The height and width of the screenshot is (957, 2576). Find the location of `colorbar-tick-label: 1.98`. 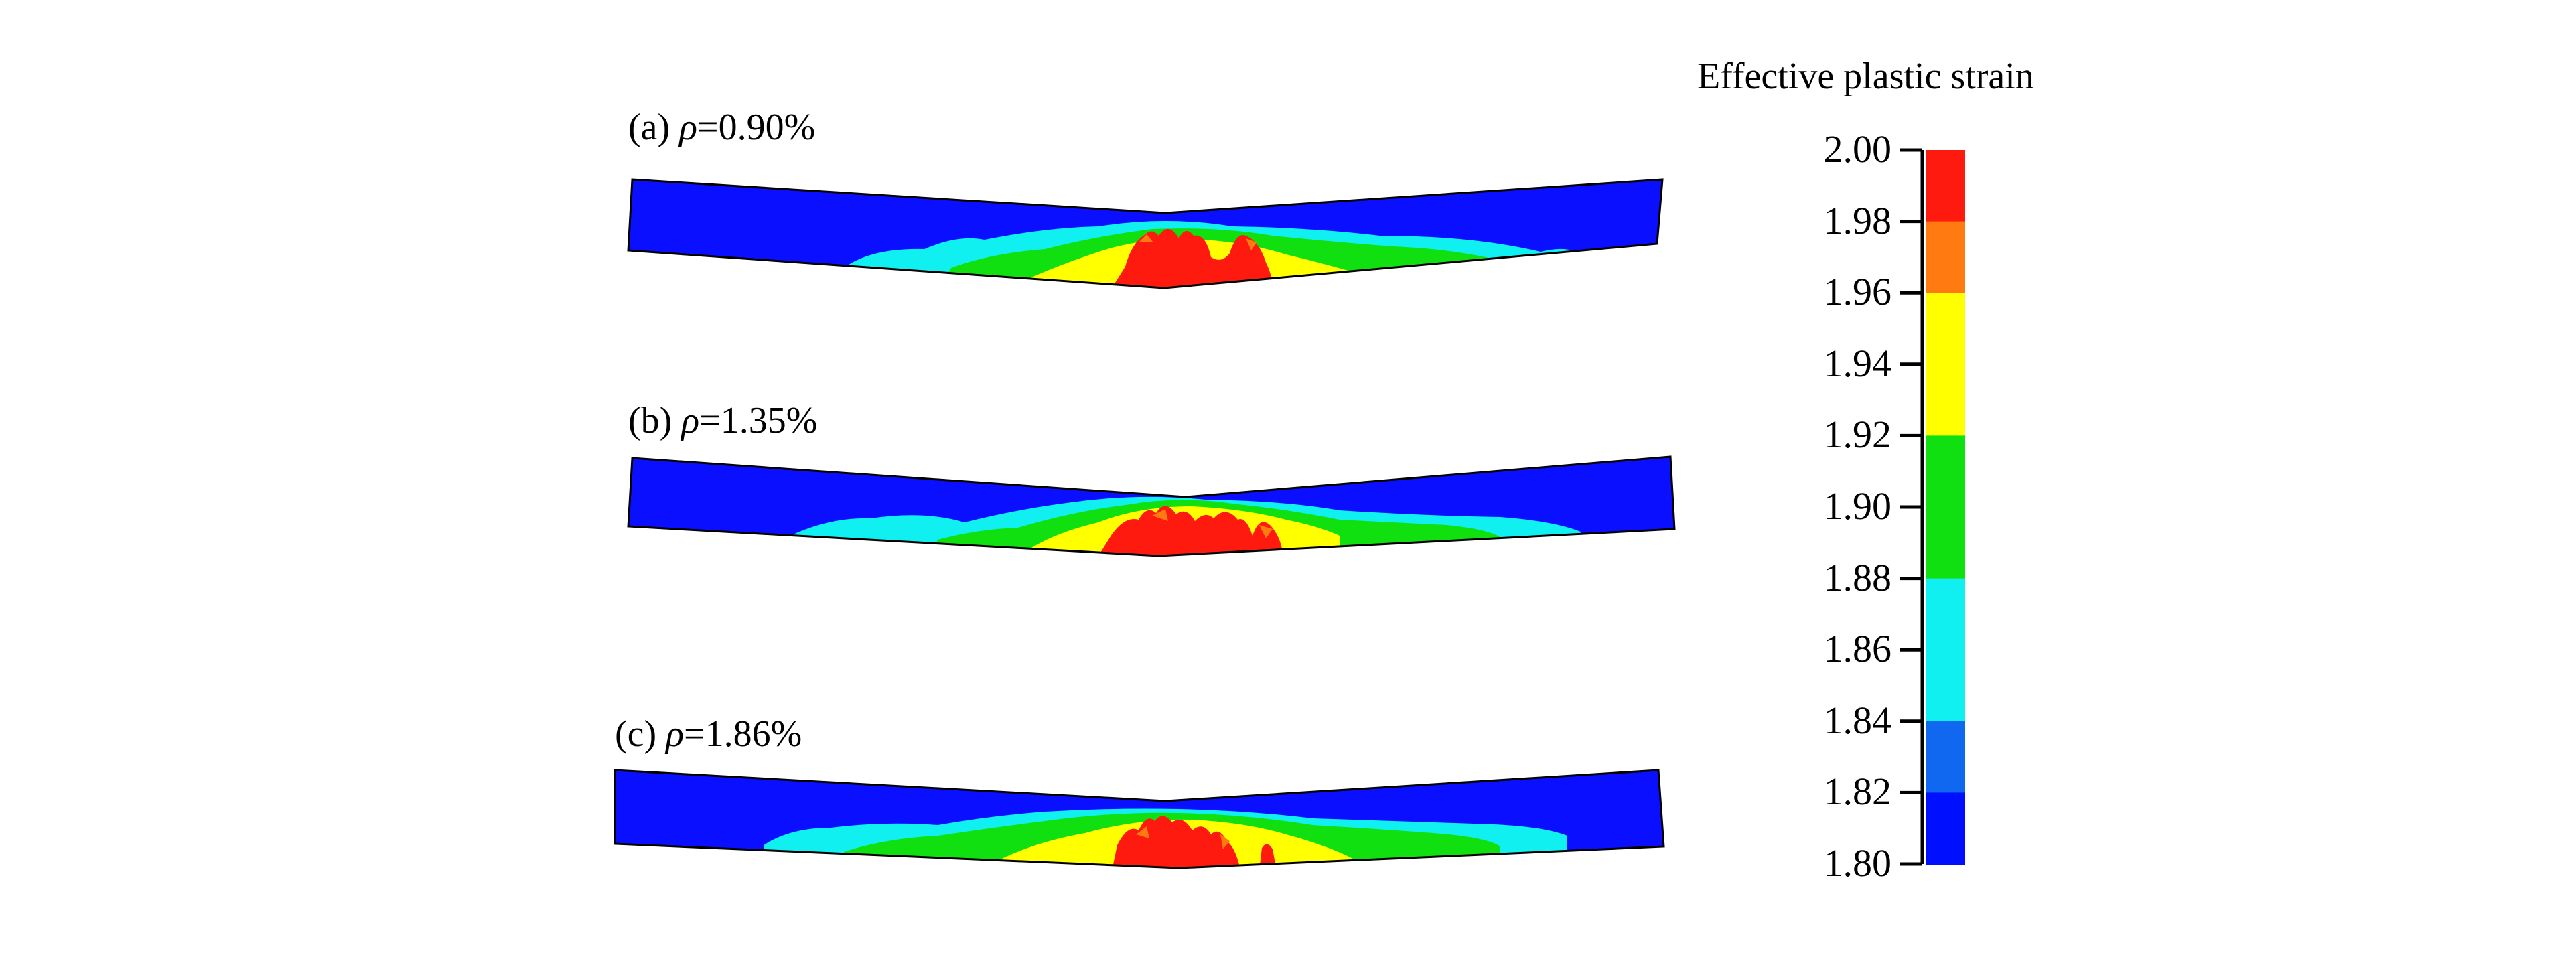

colorbar-tick-label: 1.98 is located at coordinates (1857, 220).